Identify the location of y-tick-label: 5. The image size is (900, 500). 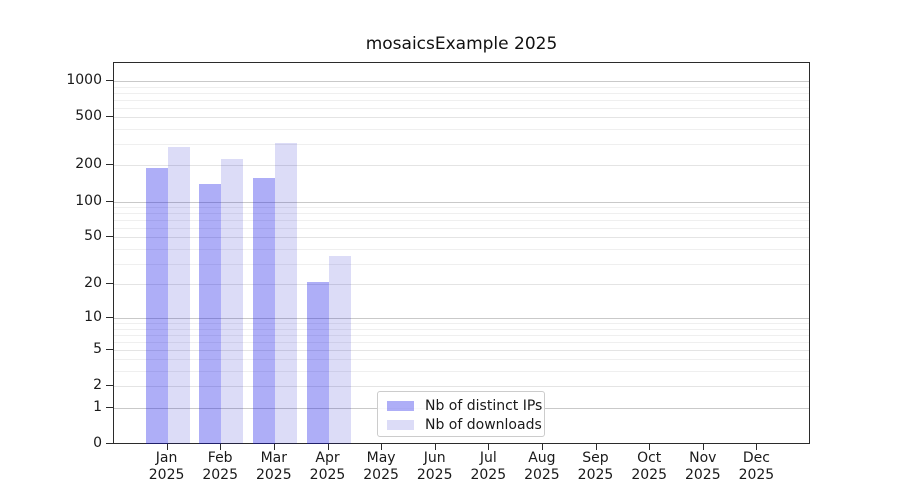
(97, 348).